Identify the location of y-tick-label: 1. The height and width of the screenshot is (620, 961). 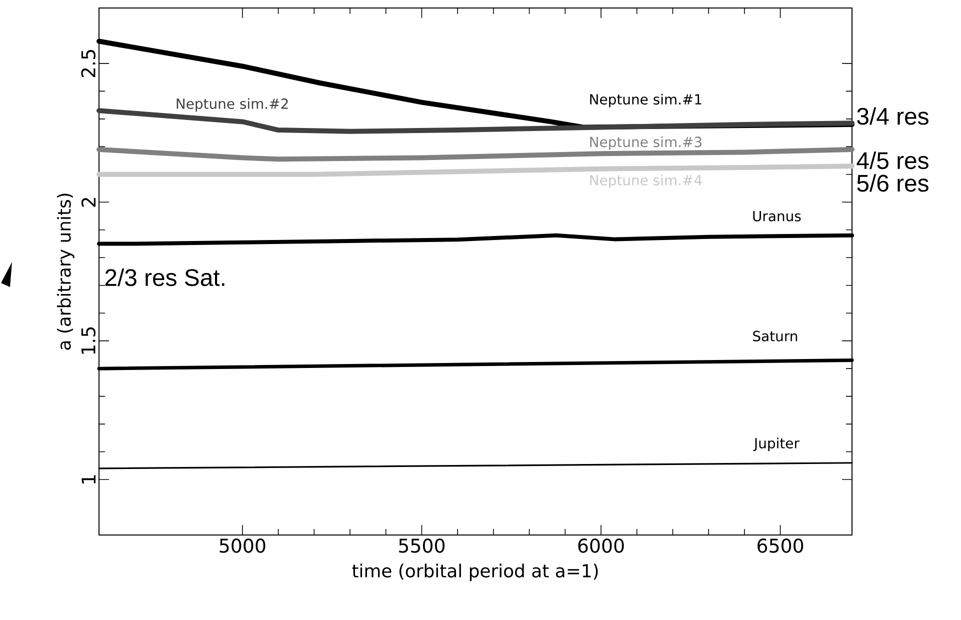
(89, 479).